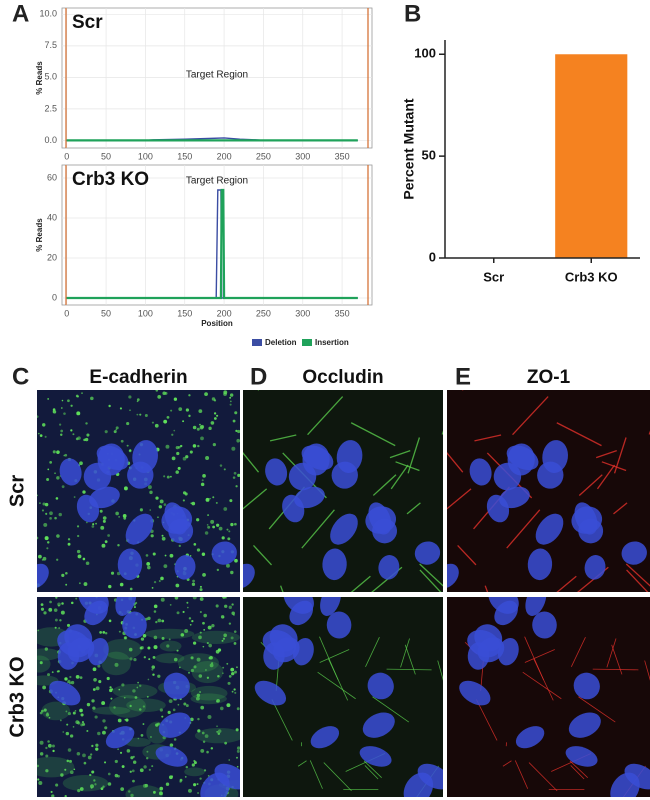 This screenshot has height=800, width=650. What do you see at coordinates (343, 697) in the screenshot?
I see `micrograph` at bounding box center [343, 697].